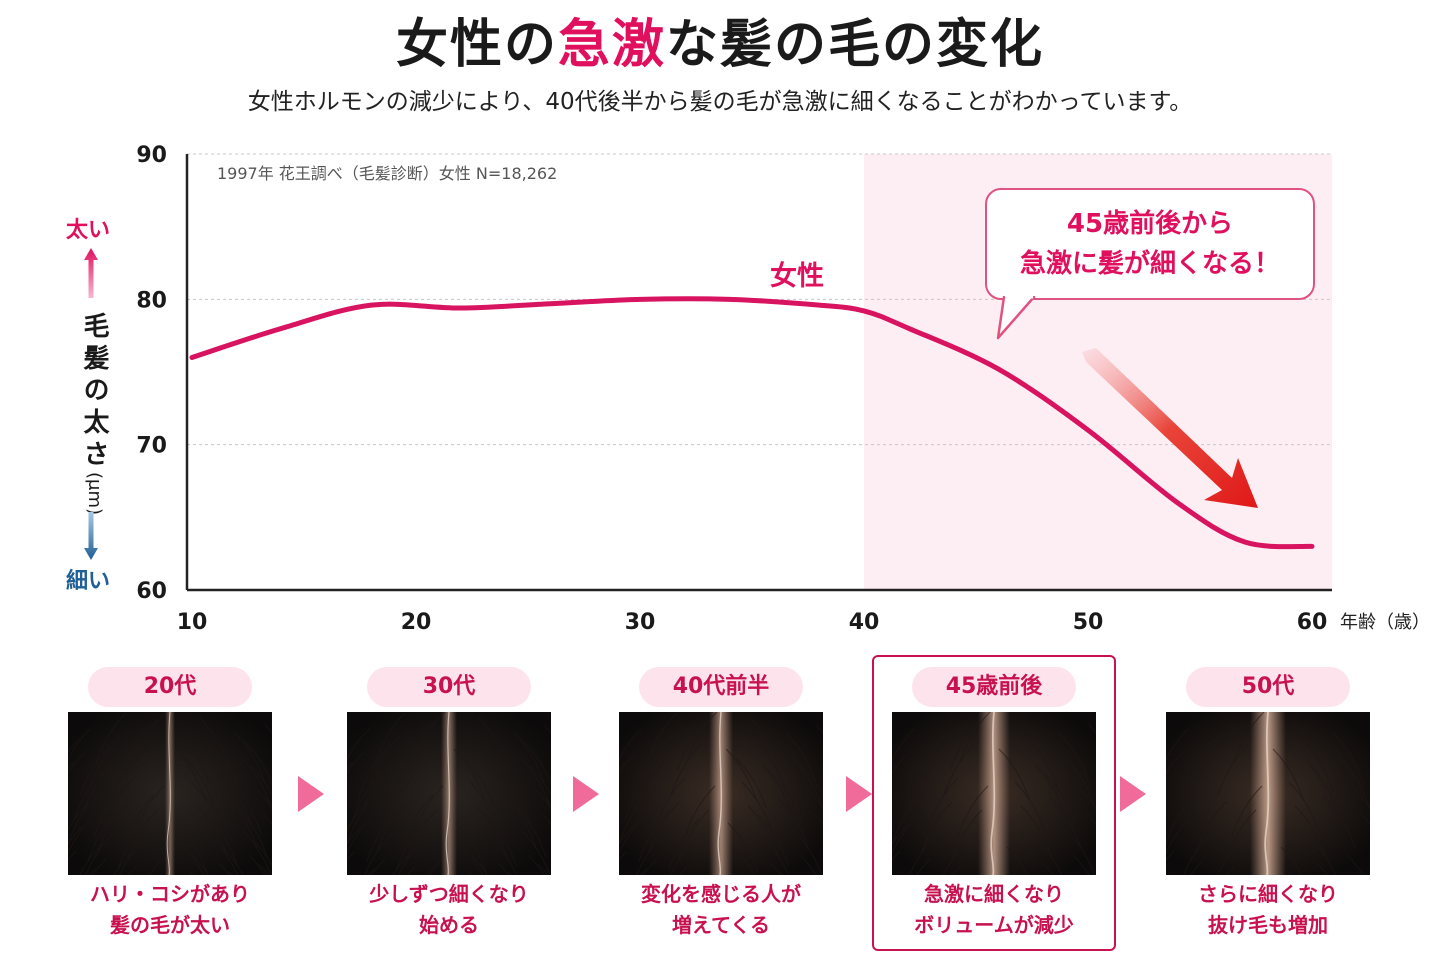 The height and width of the screenshot is (960, 1440). What do you see at coordinates (994, 687) in the screenshot?
I see `stage-badge: 45歳前後` at bounding box center [994, 687].